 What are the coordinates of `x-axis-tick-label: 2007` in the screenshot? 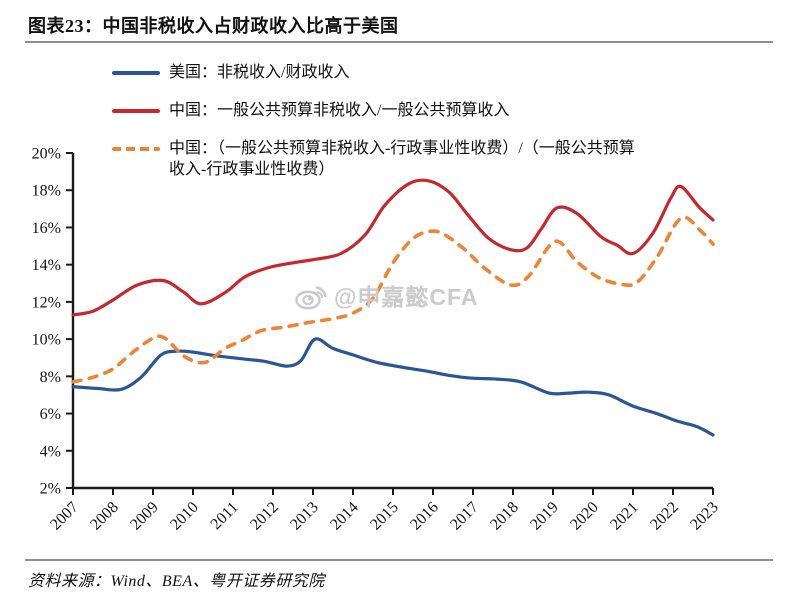 It's located at (64, 516).